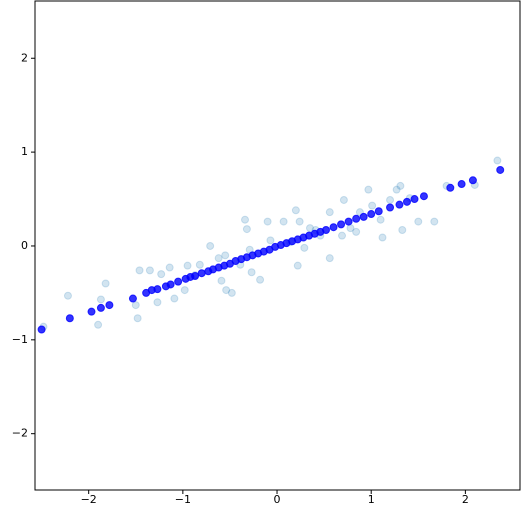 This screenshot has height=508, width=524. Describe the element at coordinates (89, 498) in the screenshot. I see `x-tick-label: −2` at that location.